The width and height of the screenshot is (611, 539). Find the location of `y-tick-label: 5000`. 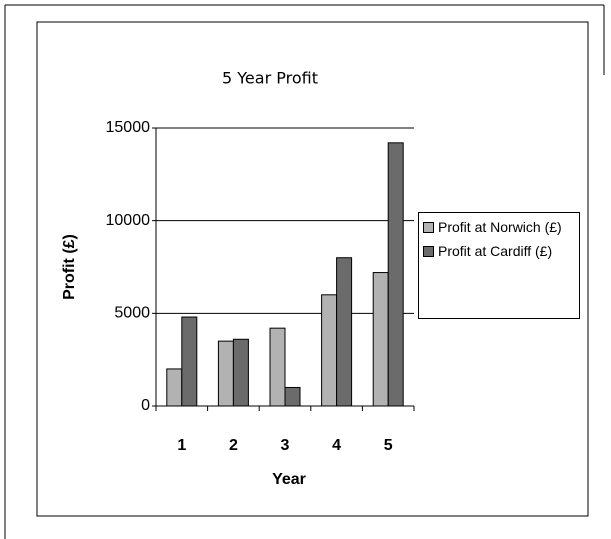

y-tick-label: 5000 is located at coordinates (132, 313).